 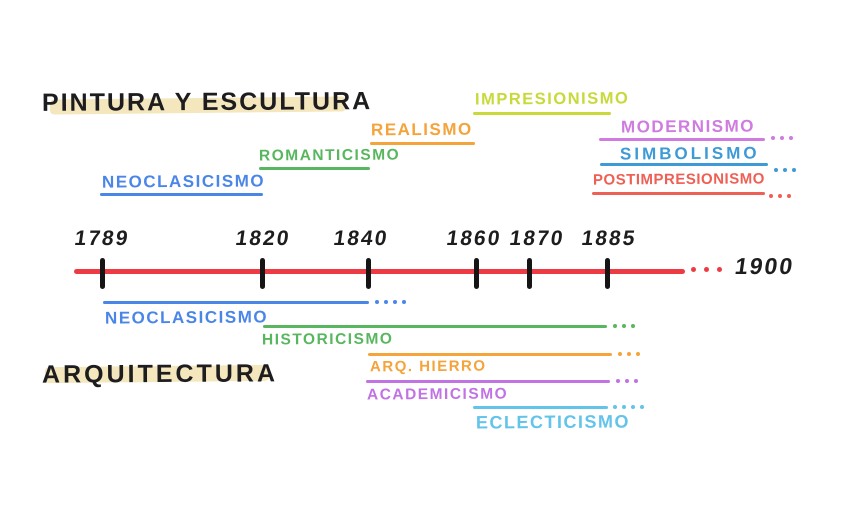 I want to click on timeline-end-year: 1900, so click(x=765, y=266).